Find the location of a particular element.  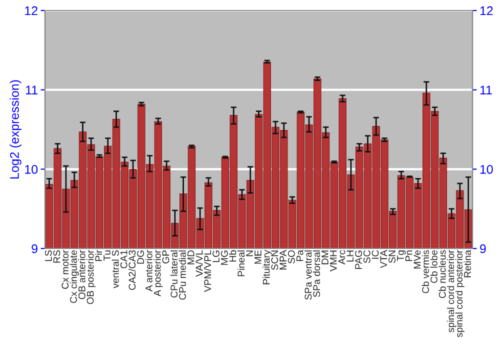

y-tick-label: 9 is located at coordinates (35, 249).